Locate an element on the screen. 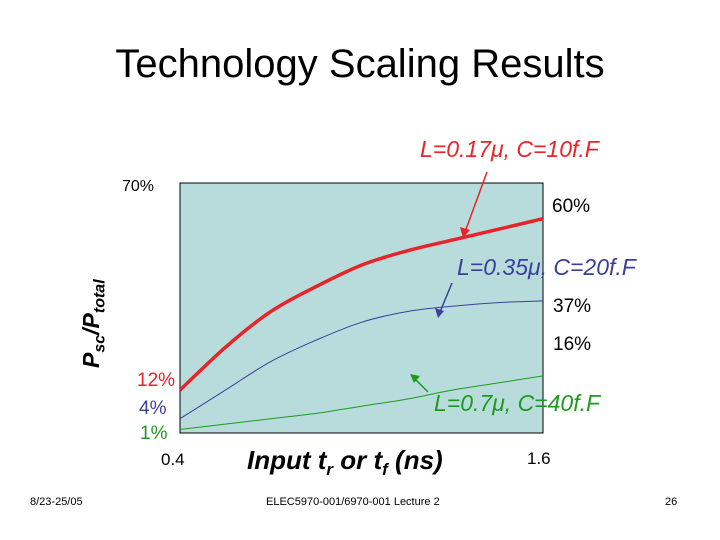  series-red-annotation: L=0.17μ, C=10f.F is located at coordinates (509, 149).